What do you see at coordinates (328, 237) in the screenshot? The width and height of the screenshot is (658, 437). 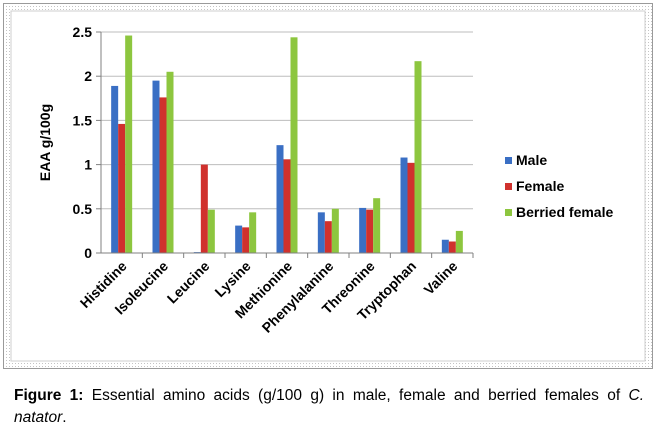 I see `bar-female-phenylalanine` at bounding box center [328, 237].